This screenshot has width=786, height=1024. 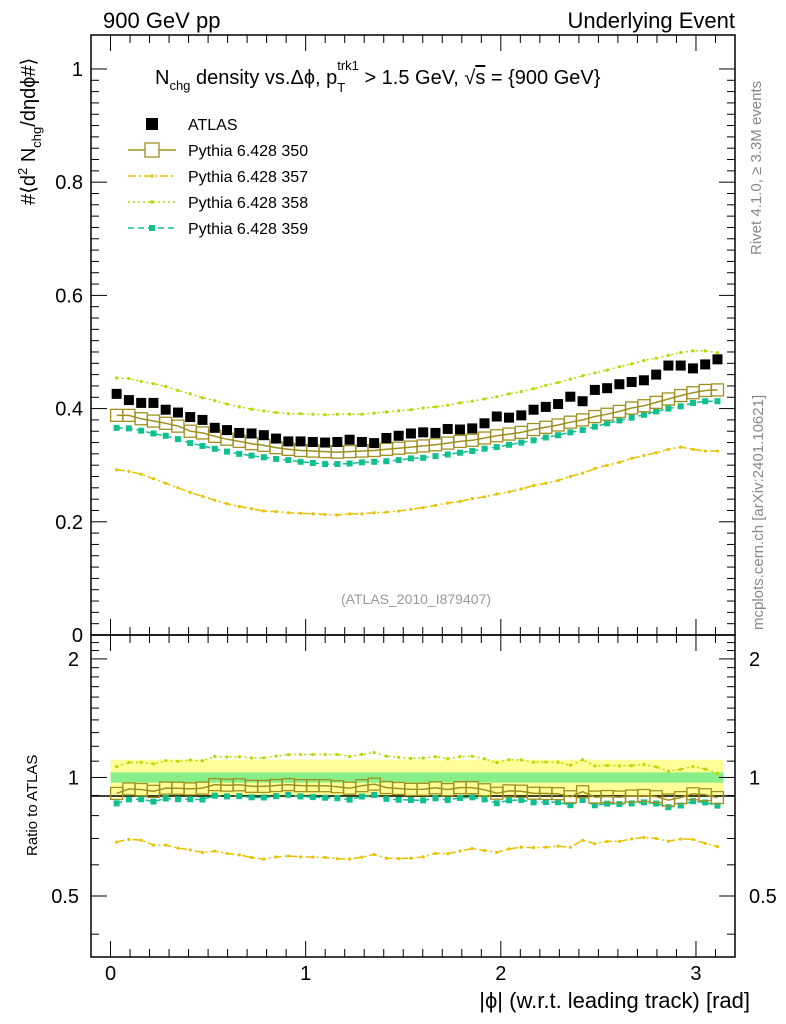 What do you see at coordinates (248, 203) in the screenshot?
I see `legend-label: Pythia 6.428 358` at bounding box center [248, 203].